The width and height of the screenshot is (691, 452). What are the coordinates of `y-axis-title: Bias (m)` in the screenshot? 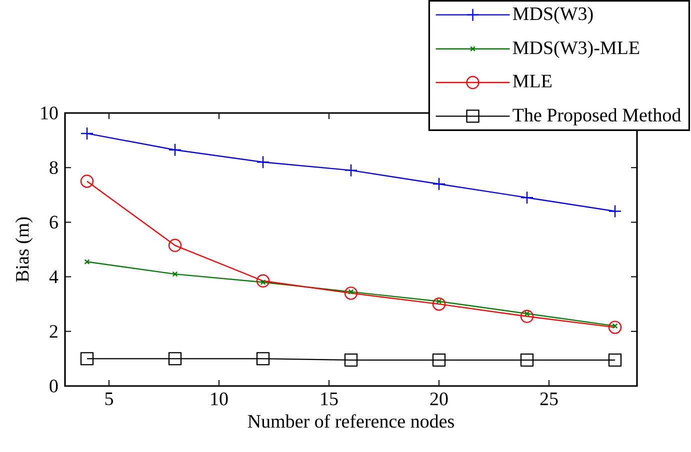 It's located at (24, 249).